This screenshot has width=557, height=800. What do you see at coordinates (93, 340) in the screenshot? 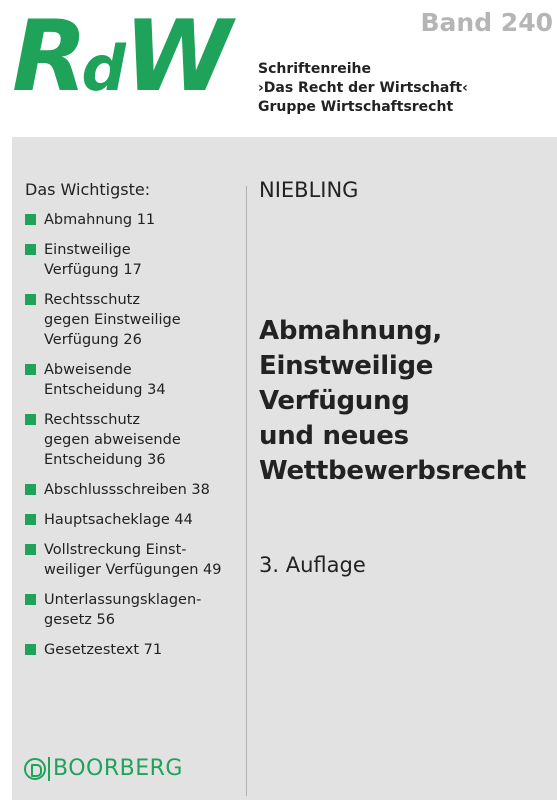
I see `contents-item-line: Verfügung 26` at bounding box center [93, 340].